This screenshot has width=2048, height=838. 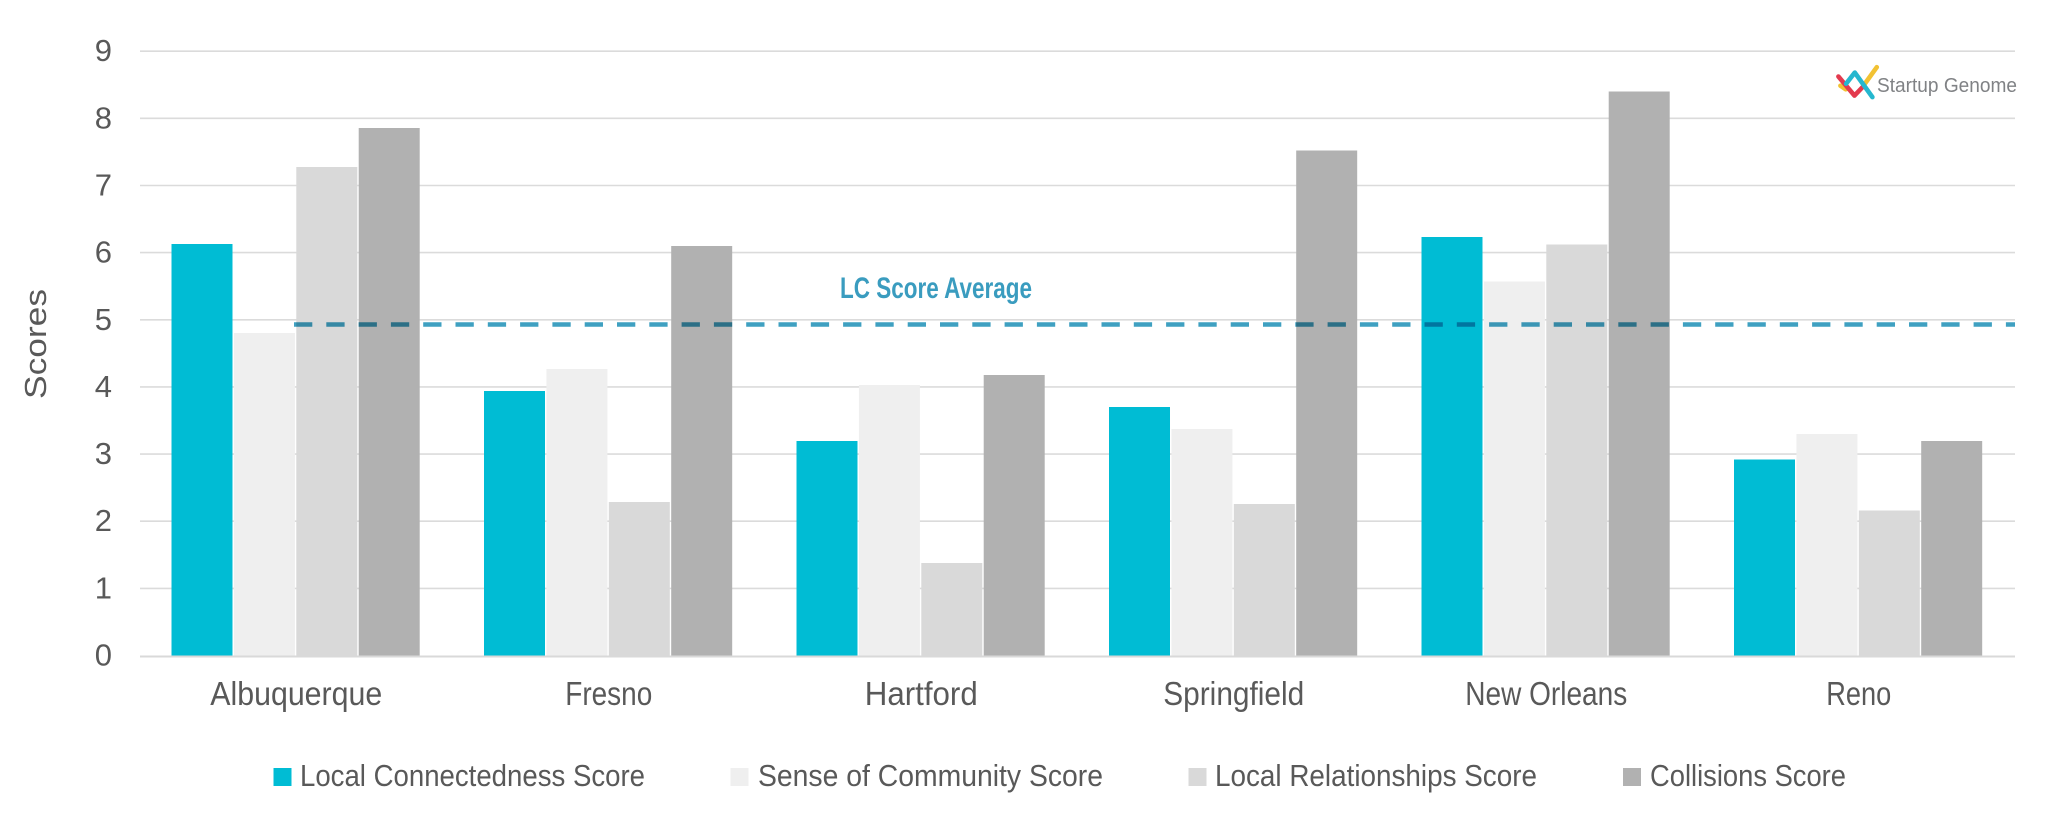 What do you see at coordinates (103, 655) in the screenshot?
I see `svg-text: 0` at bounding box center [103, 655].